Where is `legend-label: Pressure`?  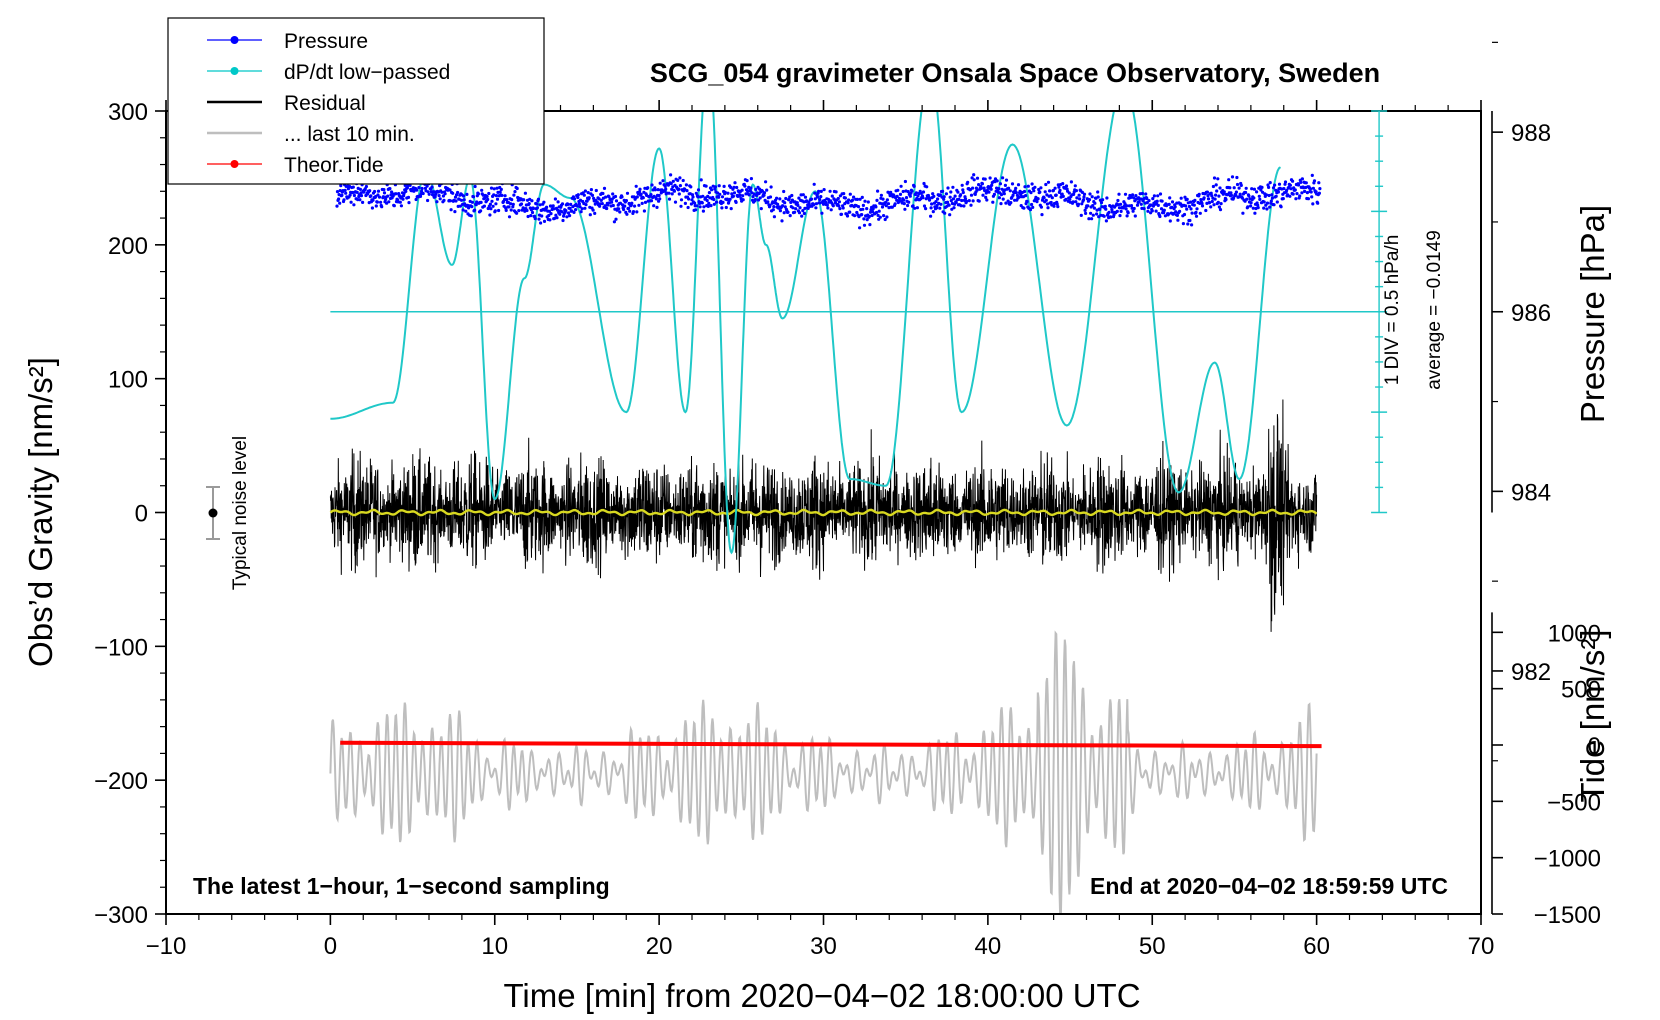
legend-label: Pressure is located at coordinates (326, 41).